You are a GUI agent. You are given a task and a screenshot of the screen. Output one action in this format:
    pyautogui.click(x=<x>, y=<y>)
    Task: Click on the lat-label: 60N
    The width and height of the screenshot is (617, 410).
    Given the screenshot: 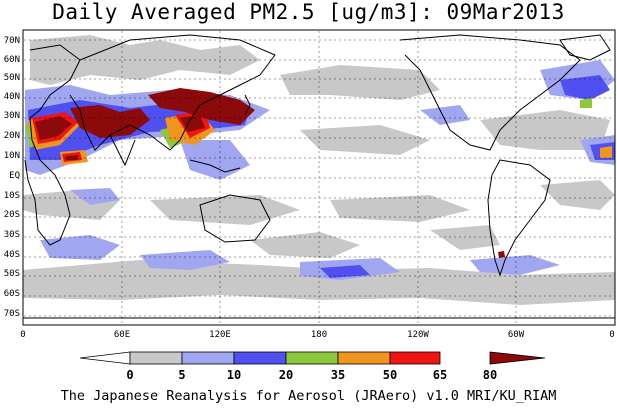 What is the action you would take?
    pyautogui.click(x=12, y=60)
    